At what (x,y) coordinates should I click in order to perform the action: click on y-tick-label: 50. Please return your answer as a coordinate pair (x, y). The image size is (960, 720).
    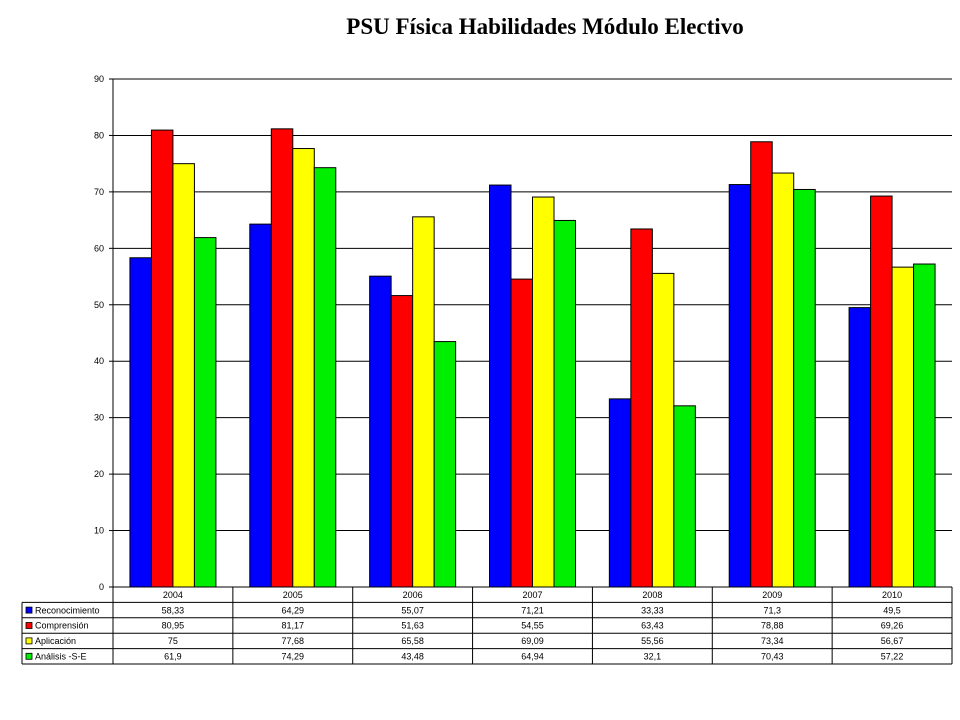
    Looking at the image, I should click on (99, 305).